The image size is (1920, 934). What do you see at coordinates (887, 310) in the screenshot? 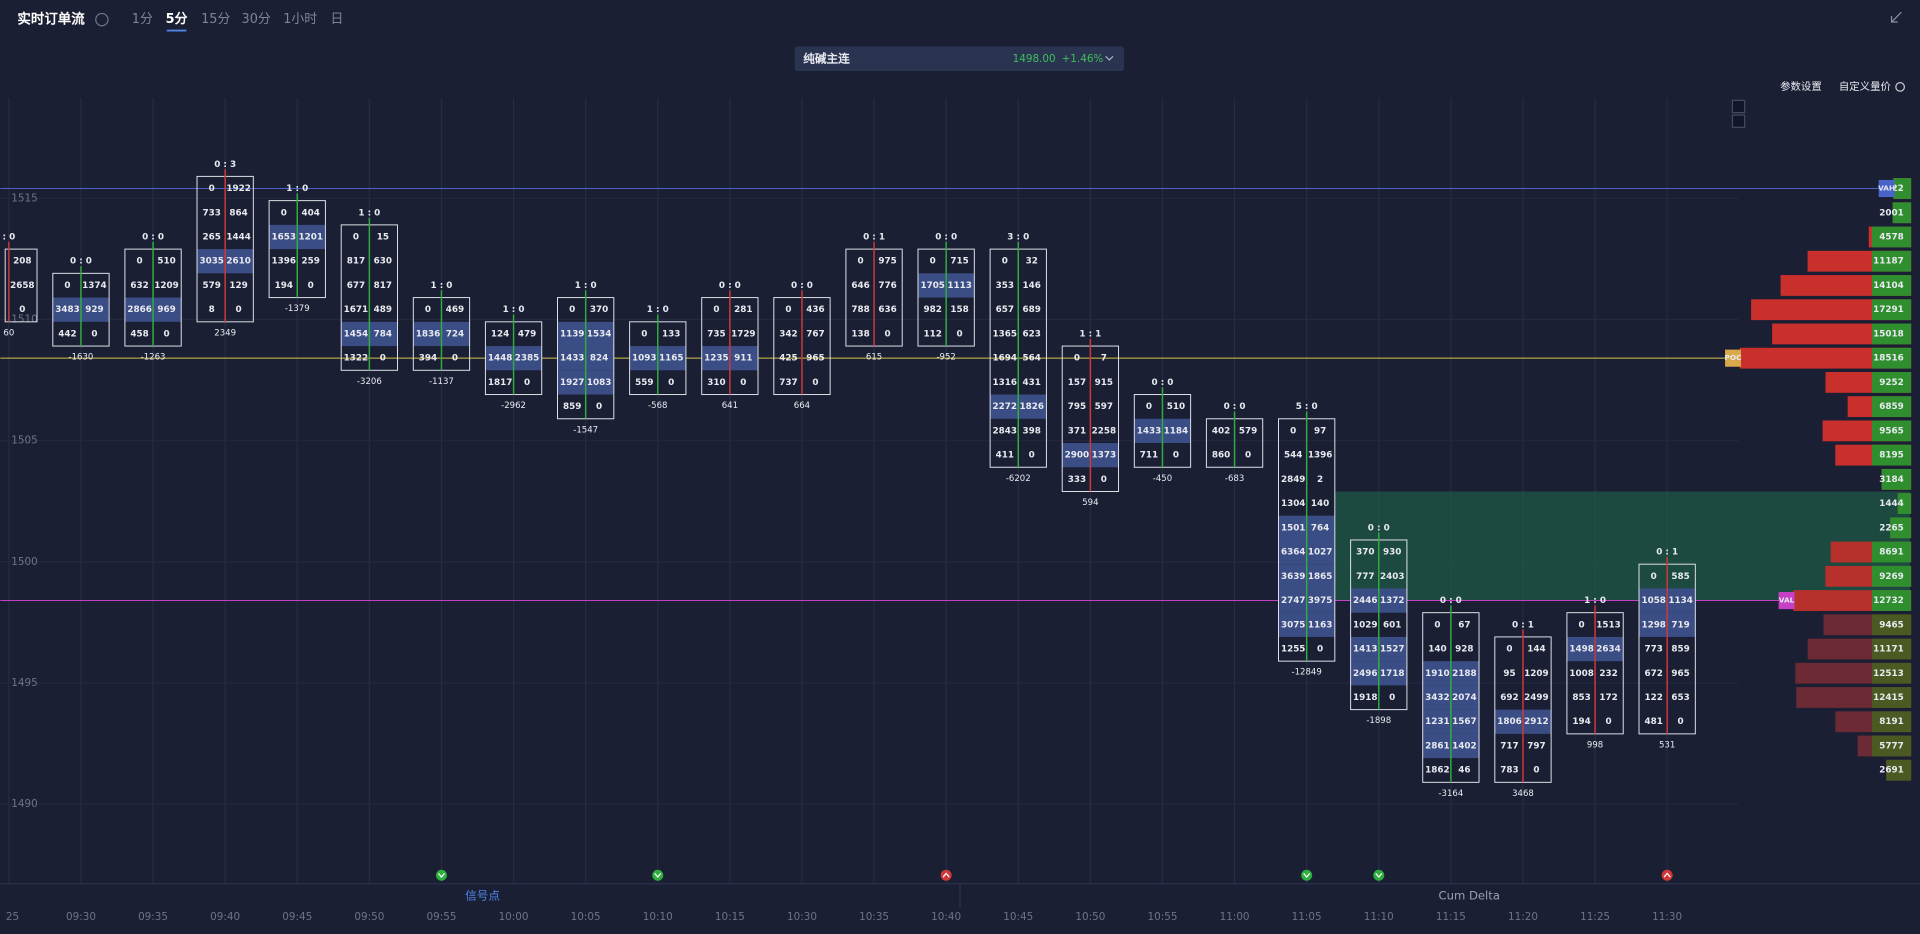
I see `ask-volume: 636` at bounding box center [887, 310].